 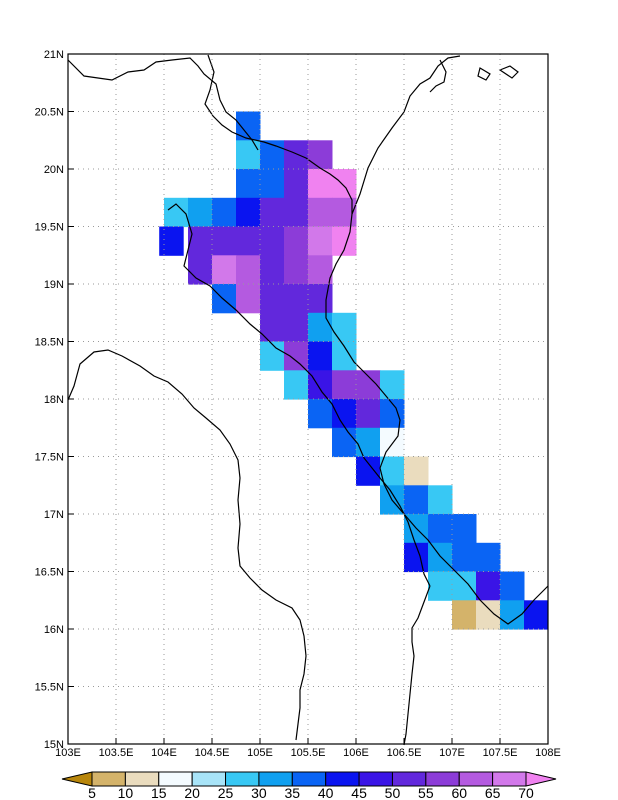 I want to click on x-tick-label: 108E, so click(x=548, y=753).